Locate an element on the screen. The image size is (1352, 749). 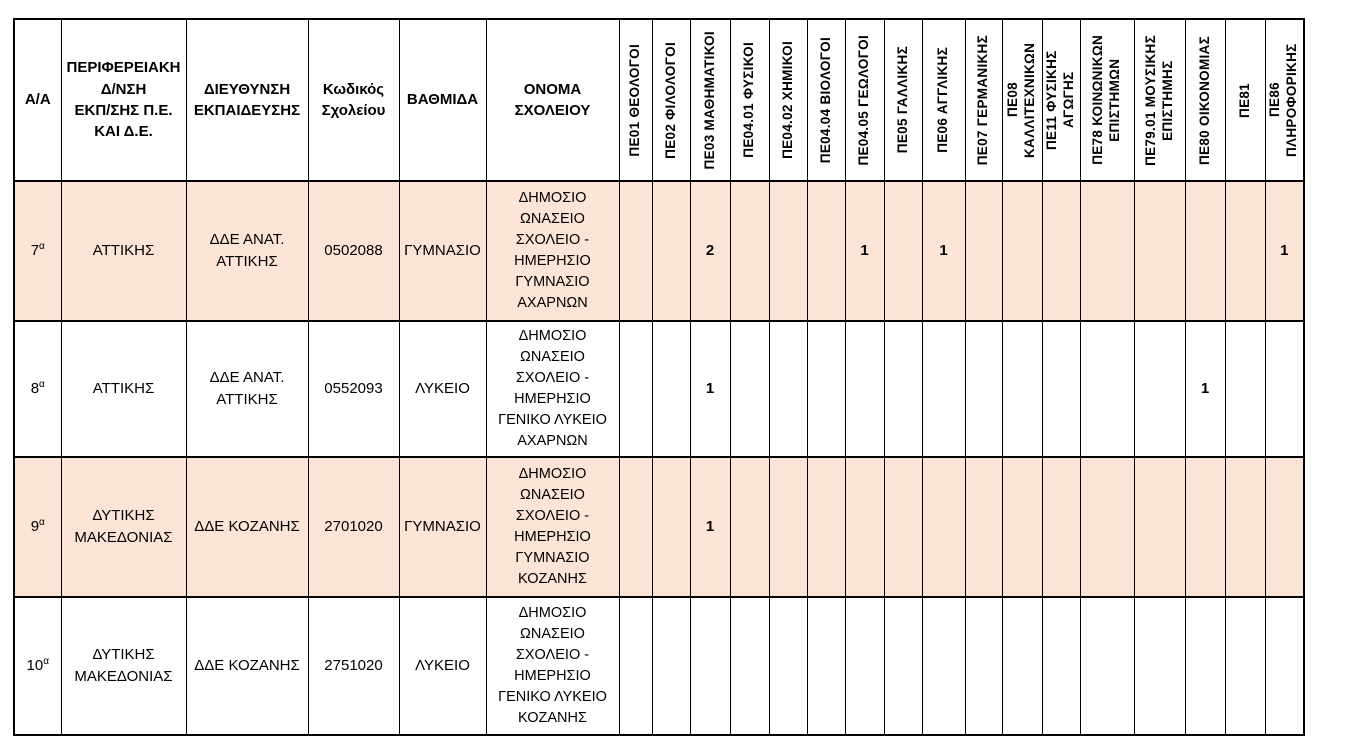
header-specialty: ΠΕ06 ΑΓΓΛΙΚΗΣ is located at coordinates (943, 100).